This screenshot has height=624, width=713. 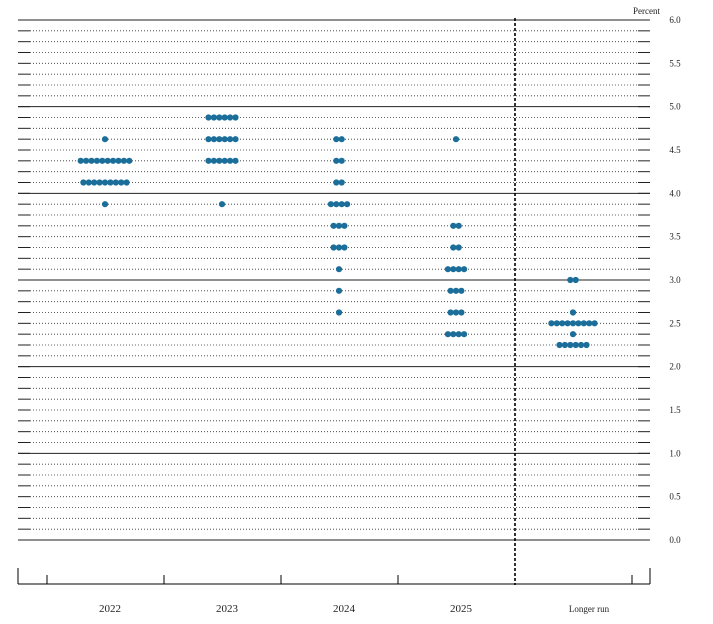 What do you see at coordinates (461, 609) in the screenshot?
I see `x-category-label: 2025` at bounding box center [461, 609].